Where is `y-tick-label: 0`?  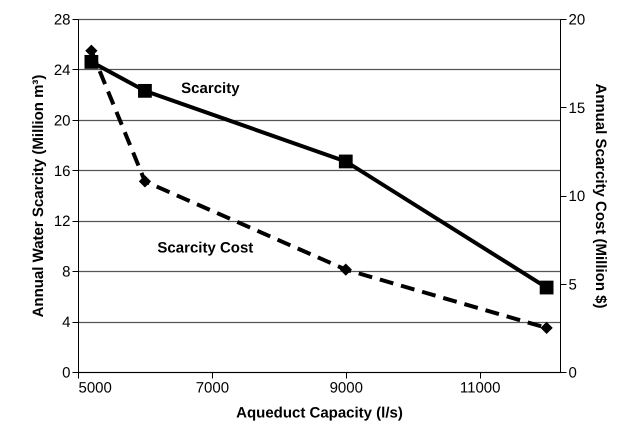 y-tick-label: 0 is located at coordinates (66, 373).